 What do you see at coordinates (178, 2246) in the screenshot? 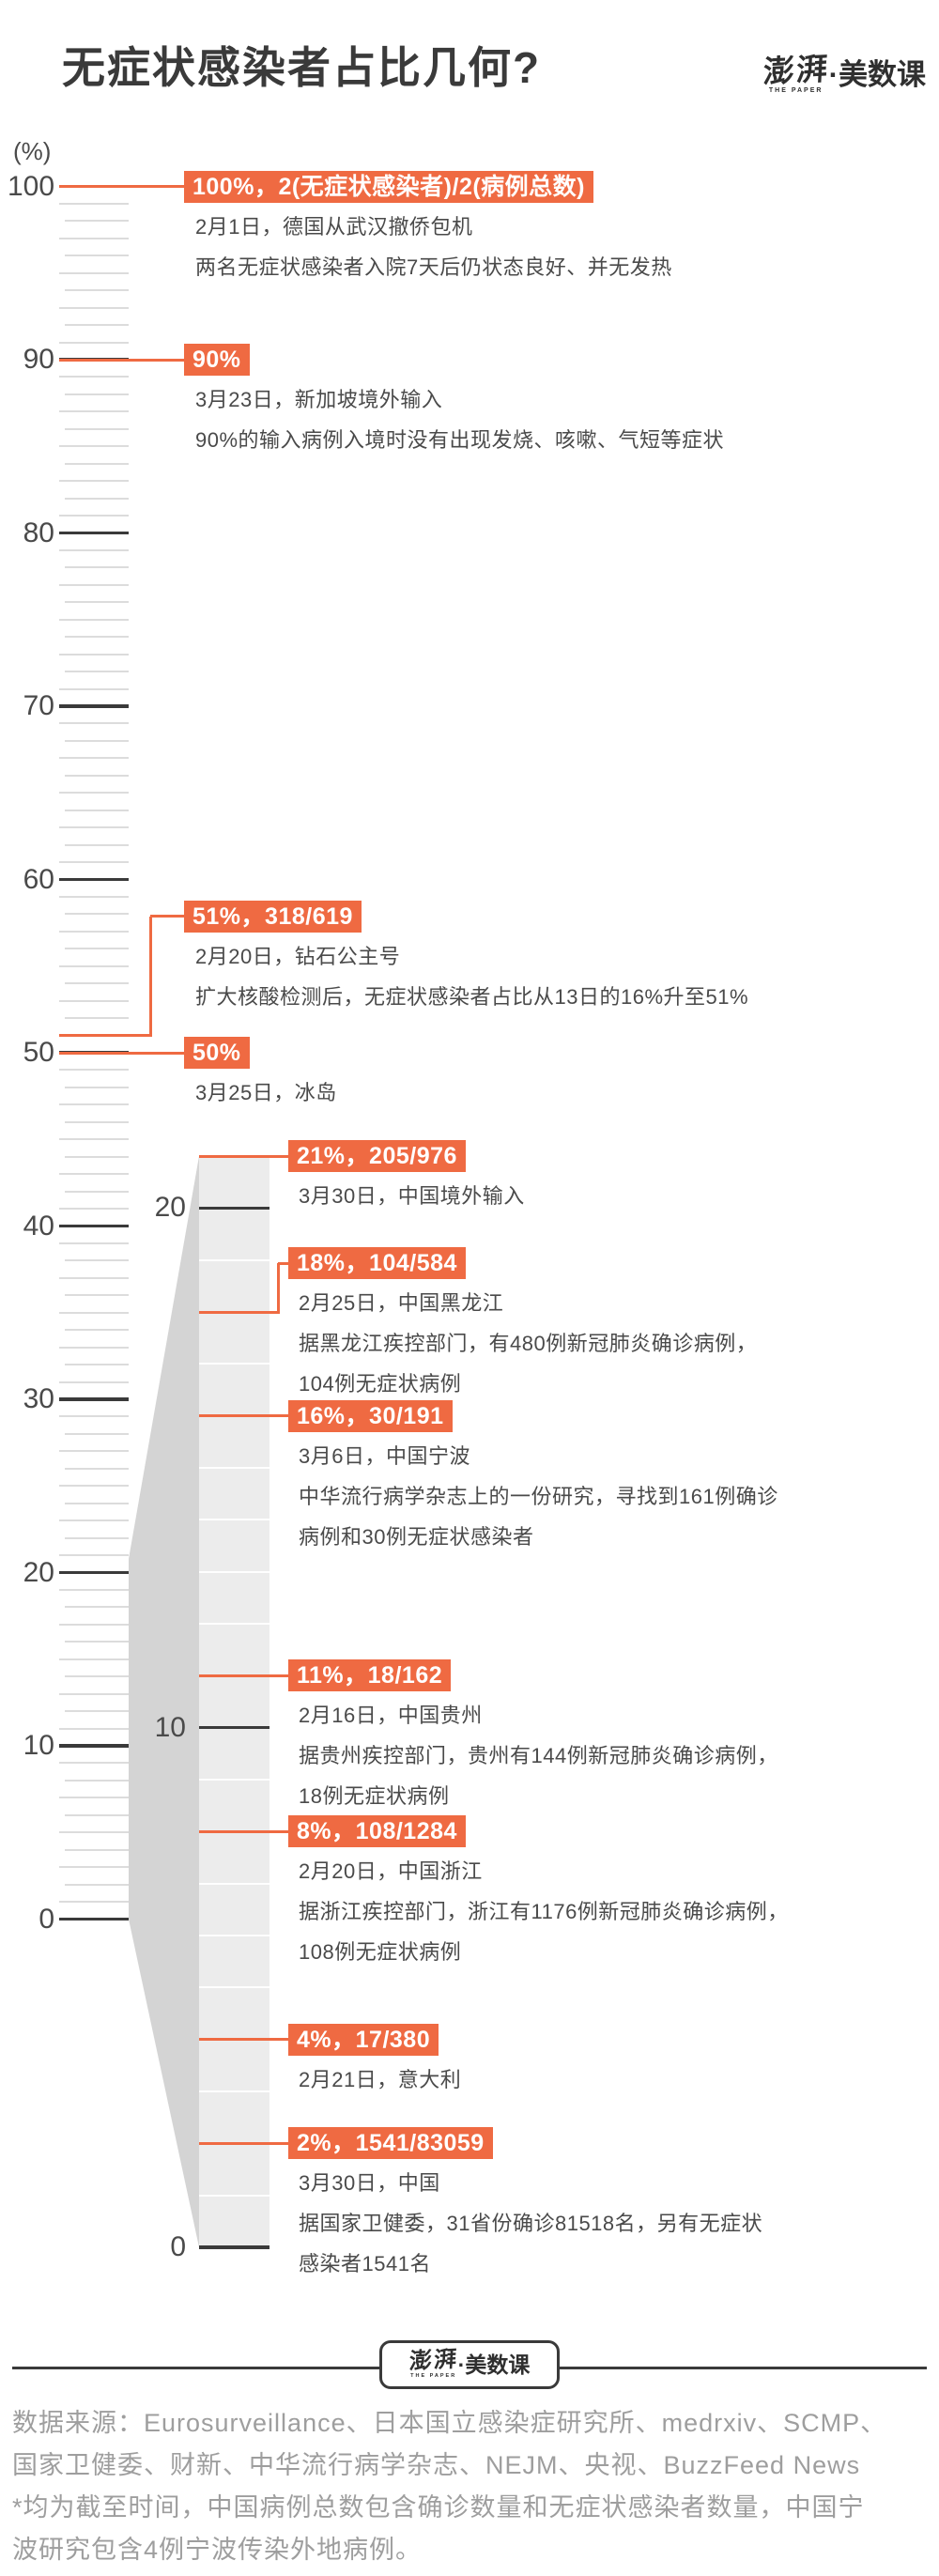
I see `inset-tick-label: 0` at bounding box center [178, 2246].